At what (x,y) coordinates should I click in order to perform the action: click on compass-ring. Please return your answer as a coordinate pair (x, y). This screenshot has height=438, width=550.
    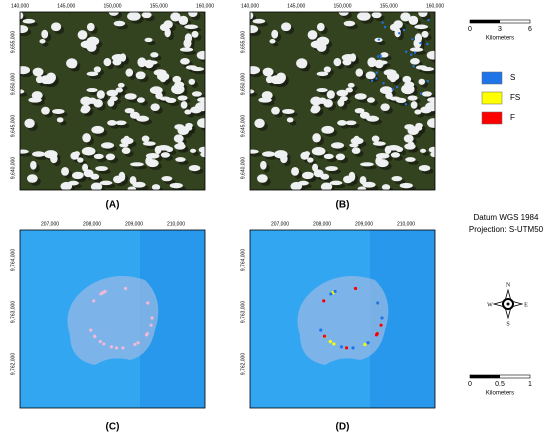
    Looking at the image, I should click on (508, 304).